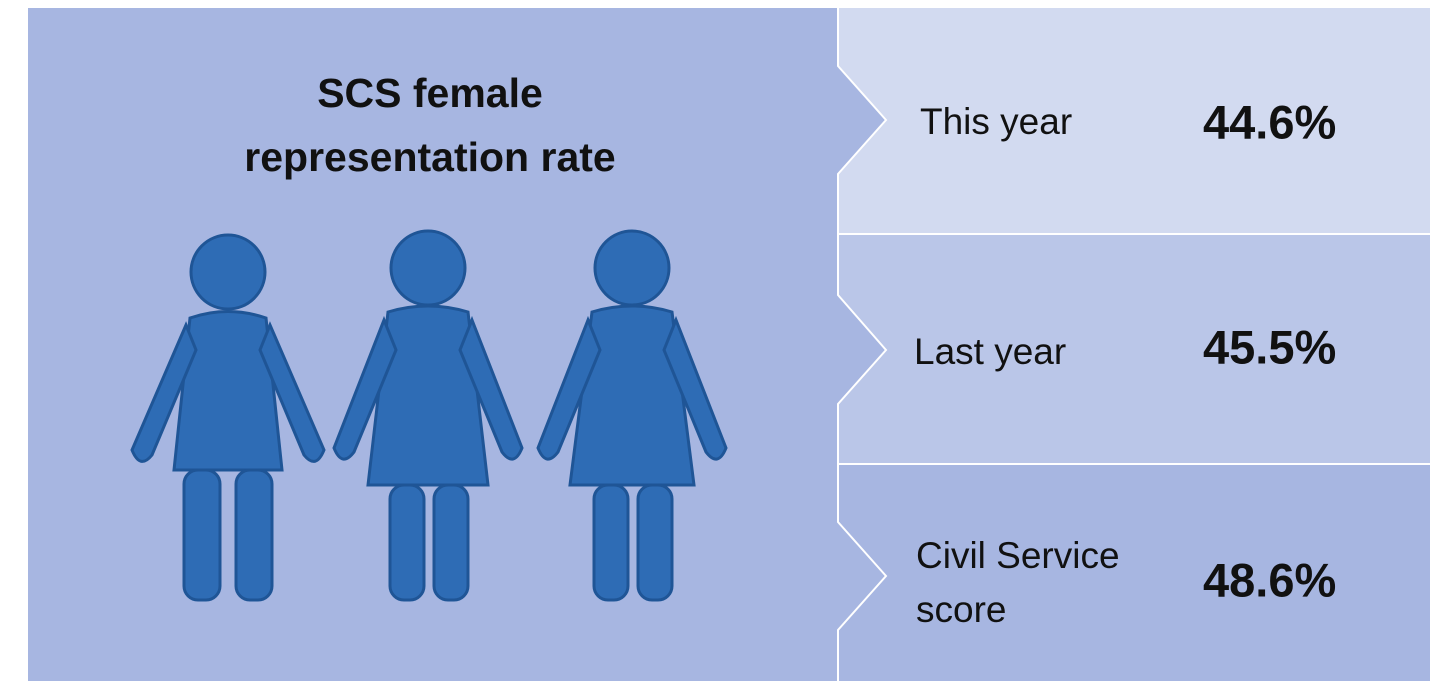  What do you see at coordinates (1269, 579) in the screenshot?
I see `row-value: 48.6%` at bounding box center [1269, 579].